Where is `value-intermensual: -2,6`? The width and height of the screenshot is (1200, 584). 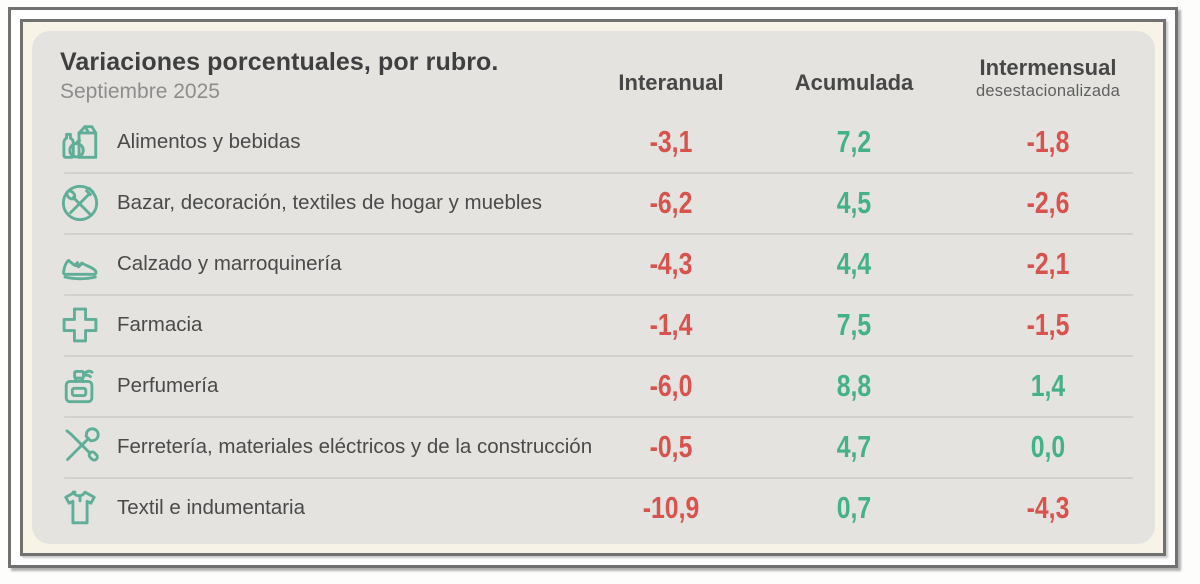 value-intermensual: -2,6 is located at coordinates (1048, 202).